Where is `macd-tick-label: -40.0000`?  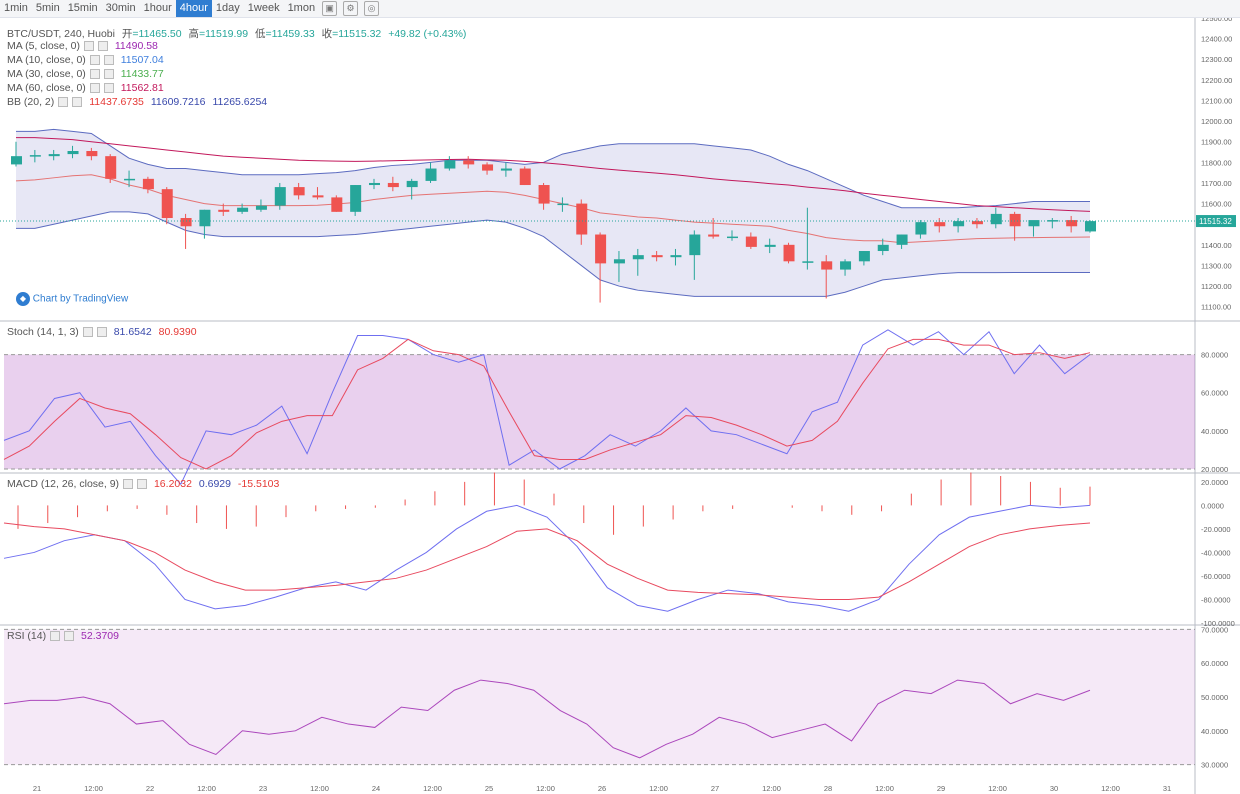 macd-tick-label: -40.0000 is located at coordinates (1216, 552).